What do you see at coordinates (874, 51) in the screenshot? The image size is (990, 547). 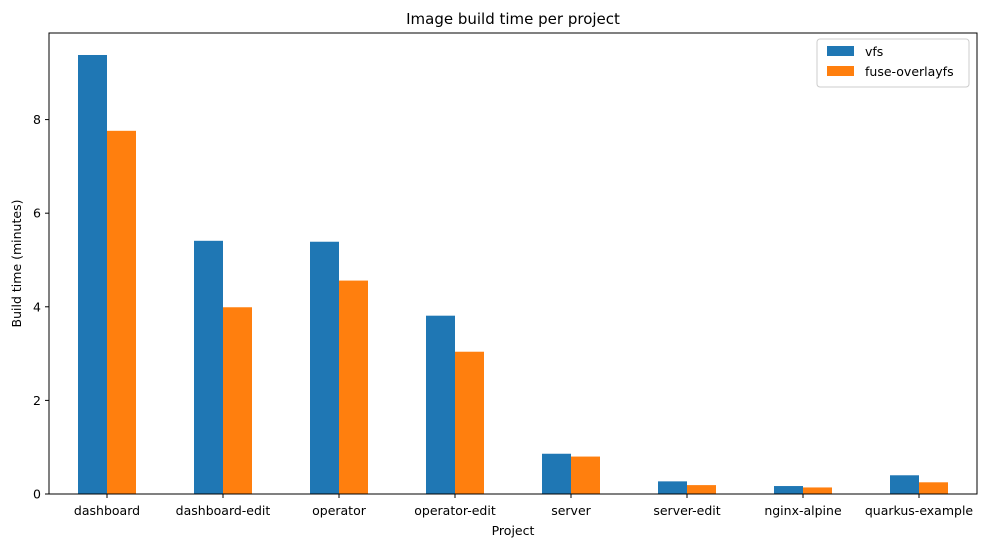 I see `legend-label-vfs: vfs` at bounding box center [874, 51].